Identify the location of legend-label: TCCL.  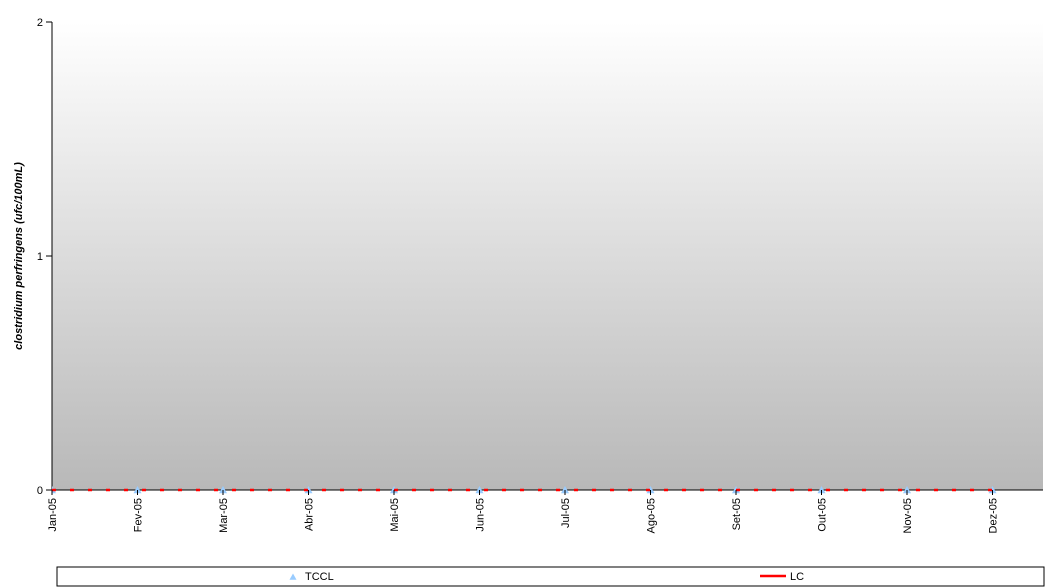
(319, 577).